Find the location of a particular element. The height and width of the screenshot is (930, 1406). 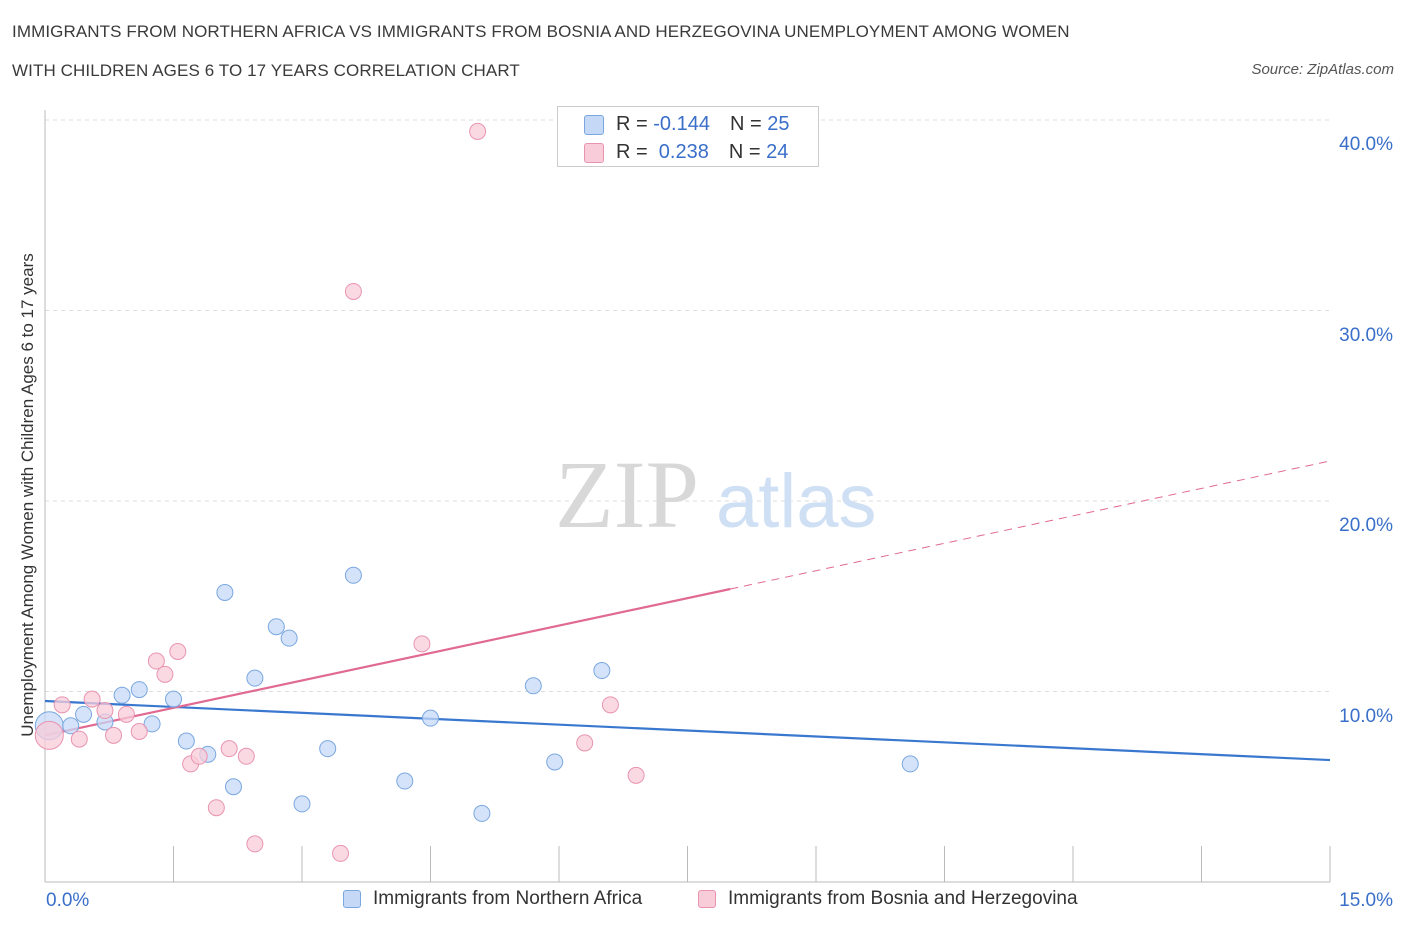

legend-label-northern-africa: Immigrants from Northern Africa is located at coordinates (508, 898).